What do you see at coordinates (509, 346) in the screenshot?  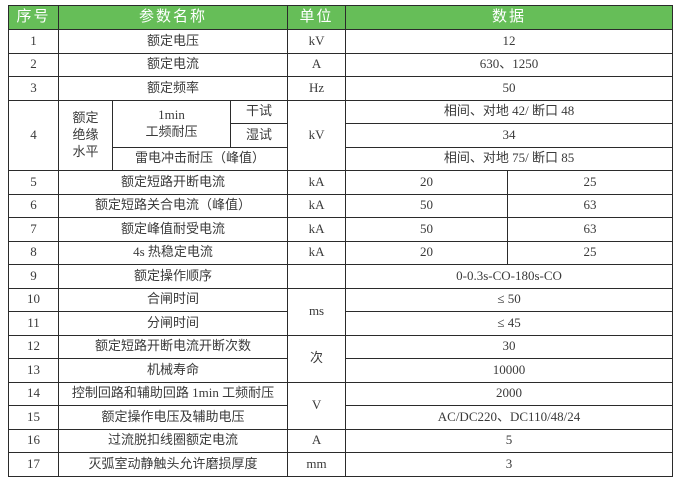 I see `data-value: 30` at bounding box center [509, 346].